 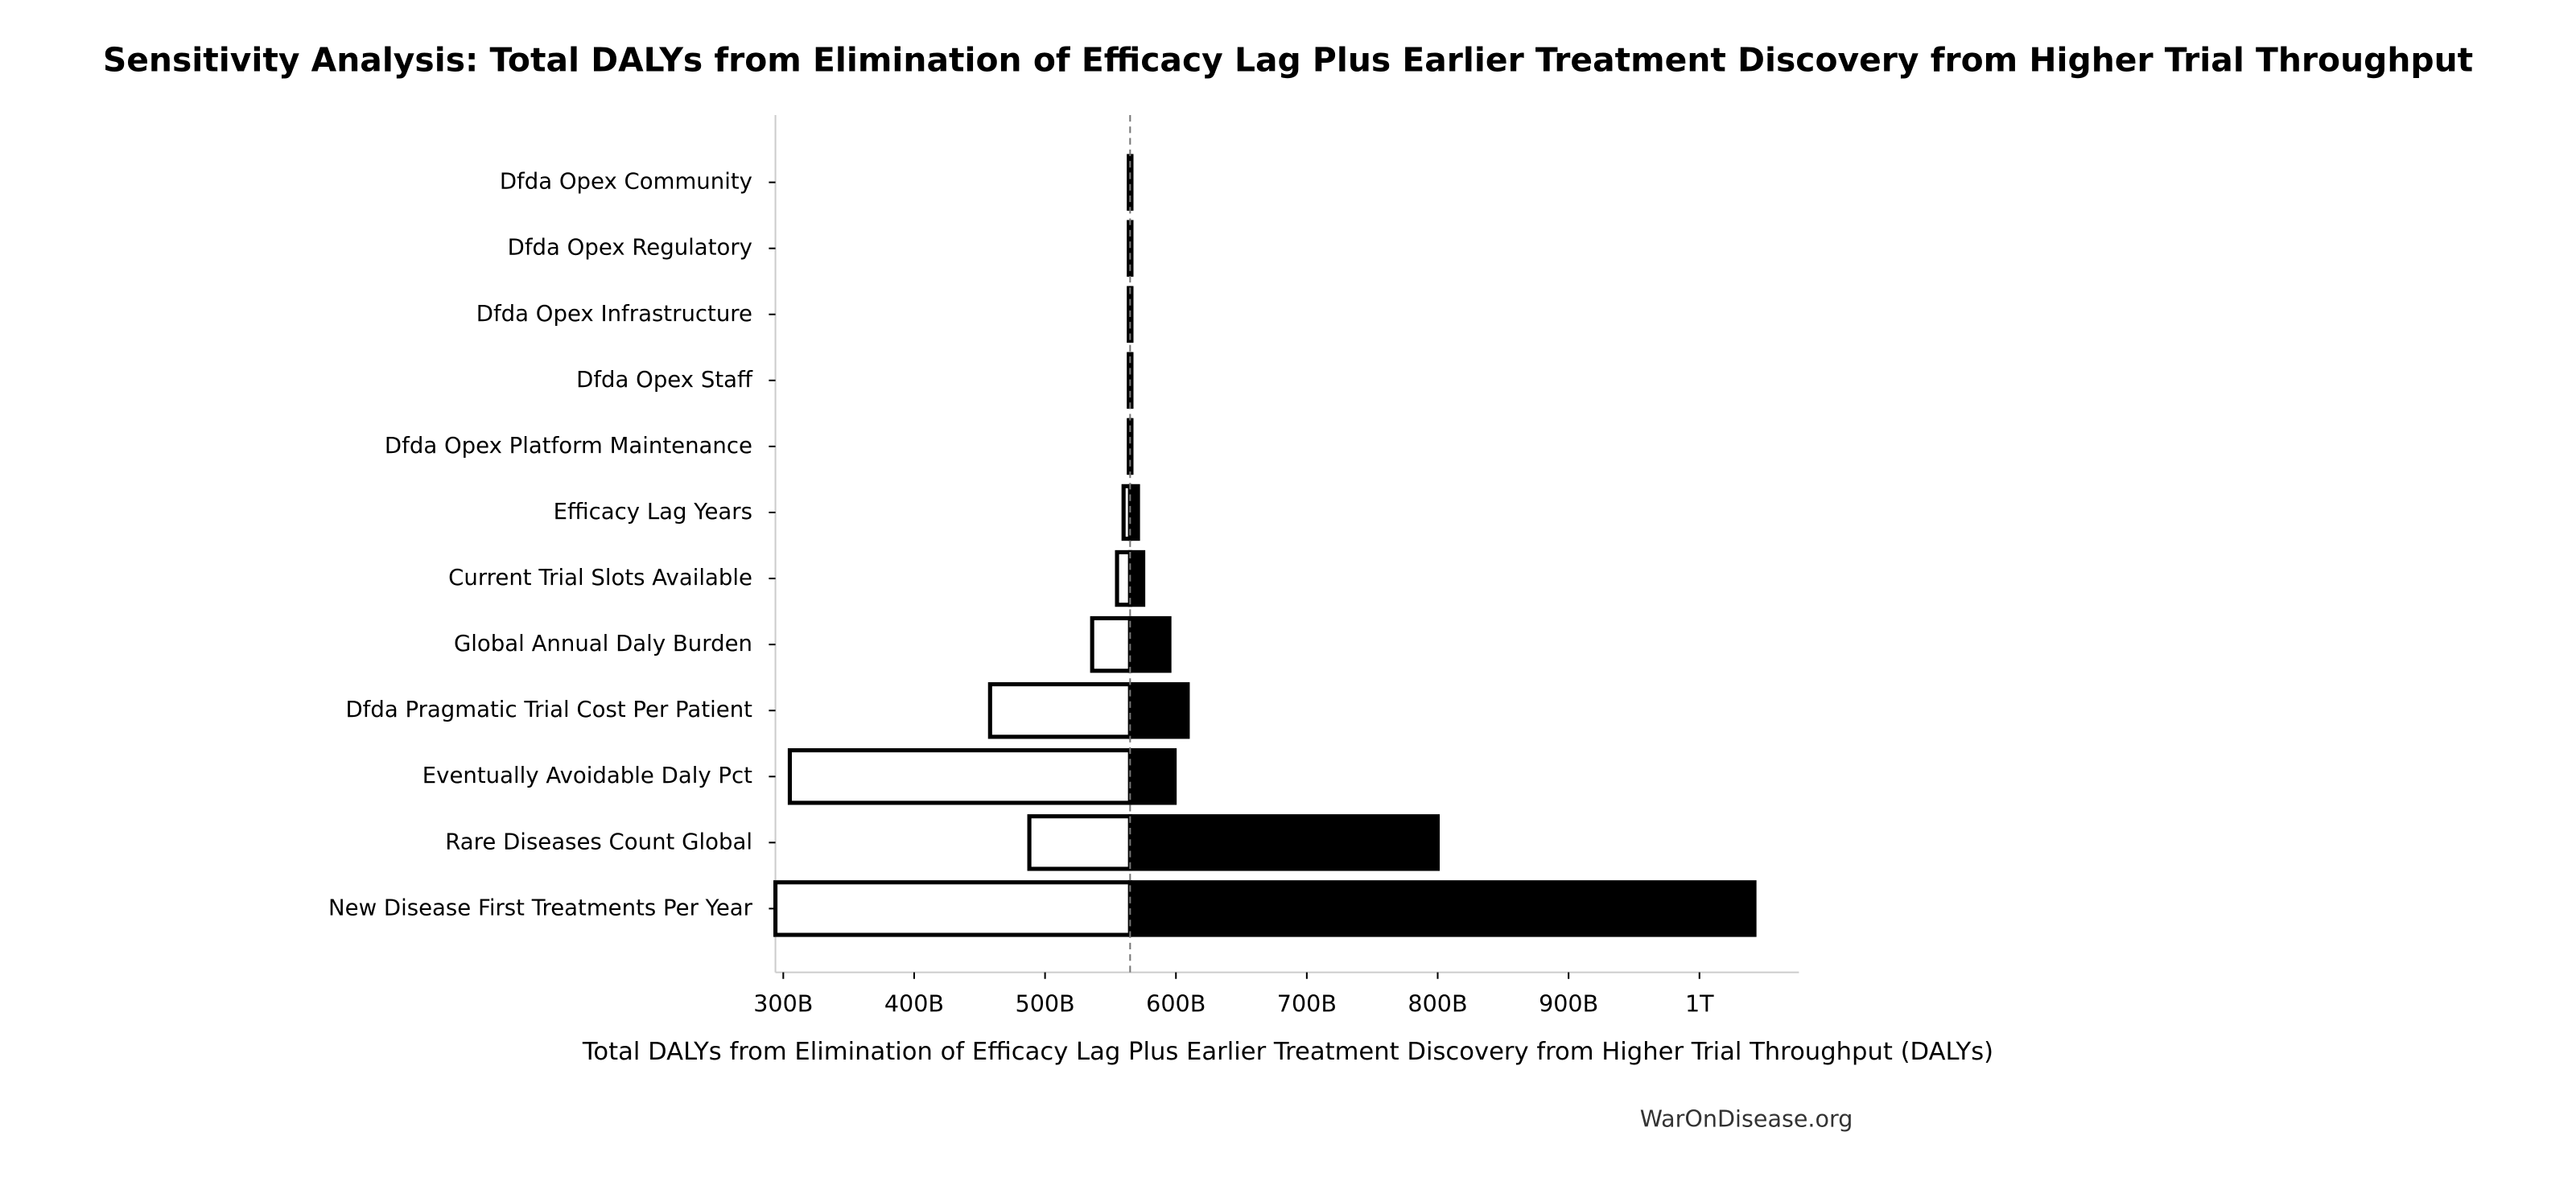 What do you see at coordinates (1045, 1003) in the screenshot?
I see `x-tick-label: 500B` at bounding box center [1045, 1003].